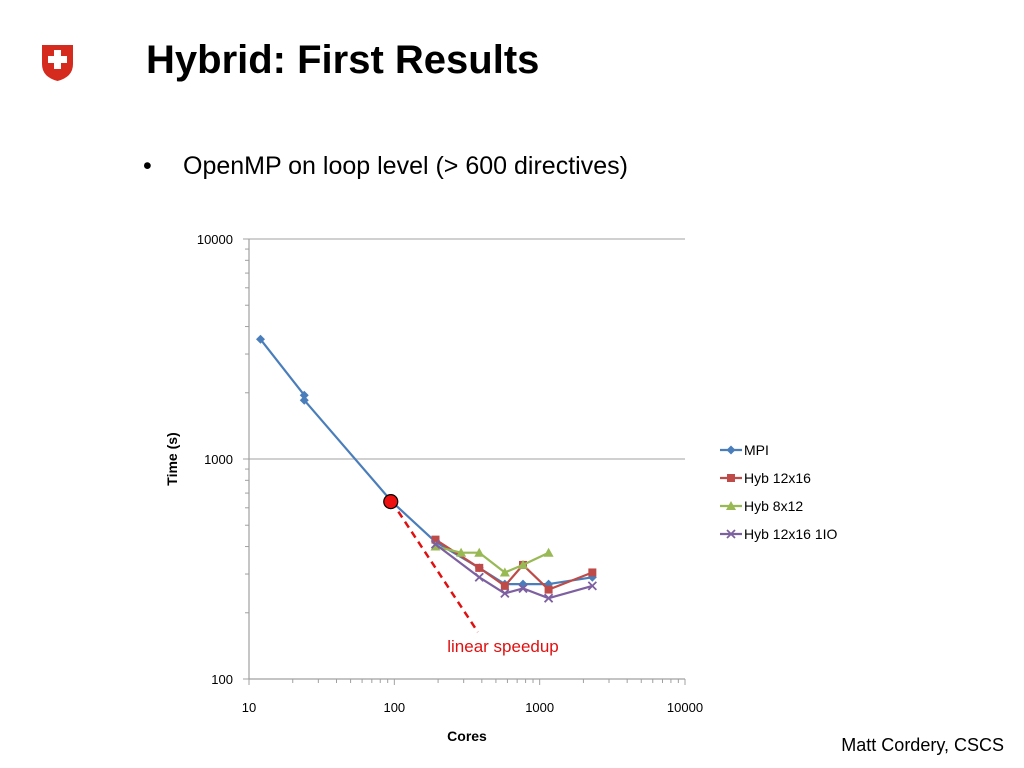  I want to click on y-tick-label: 10000, so click(215, 239).